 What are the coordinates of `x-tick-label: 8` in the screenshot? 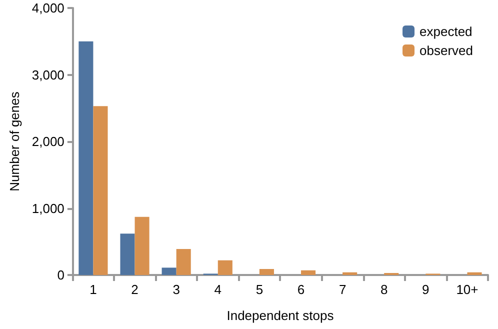 It's located at (384, 289).